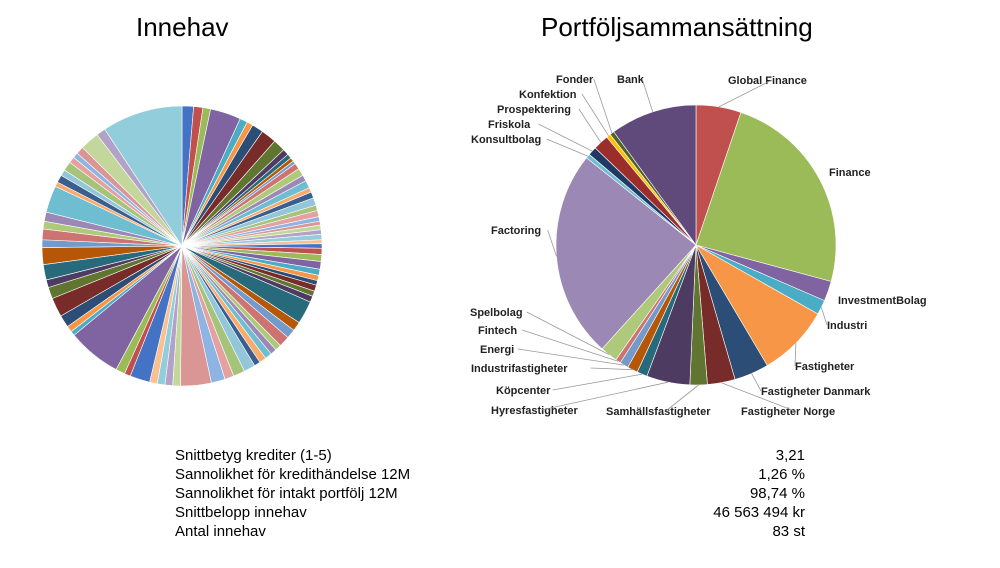 This screenshot has height=568, width=1000. I want to click on stat-row: Snittbetyg krediter (1-5) 3,21, so click(490, 455).